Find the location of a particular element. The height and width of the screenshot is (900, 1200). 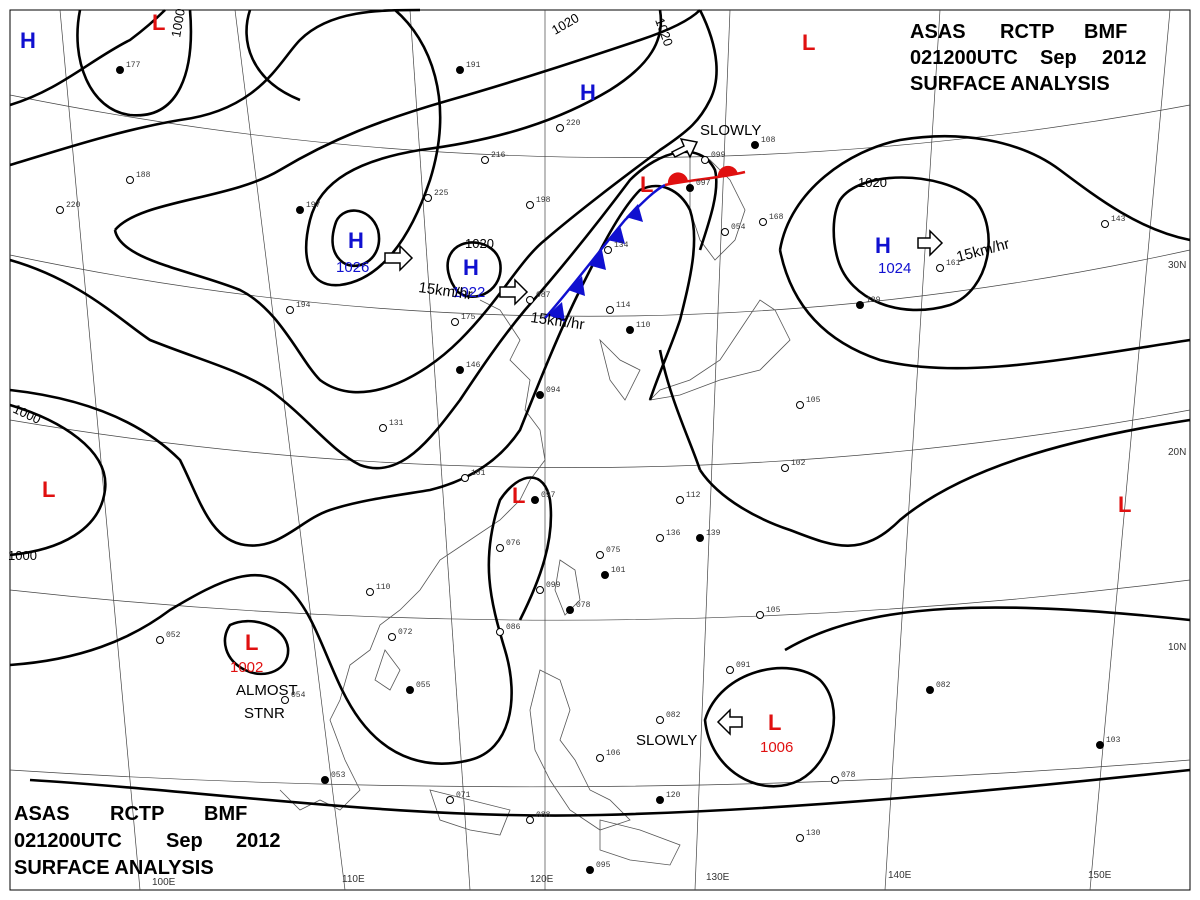

header-bottom-month: Sep is located at coordinates (184, 841).